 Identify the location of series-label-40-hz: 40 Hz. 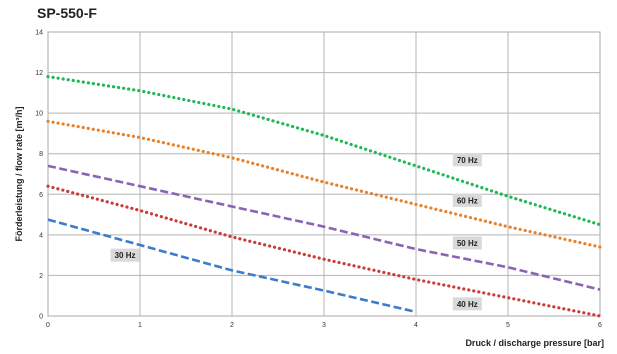
(467, 304).